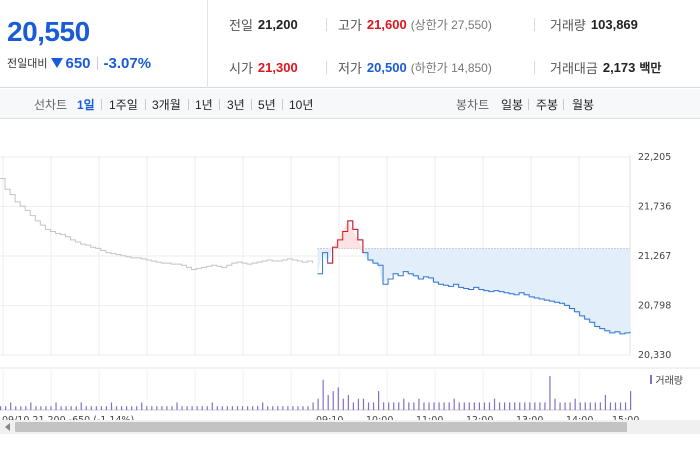 Image resolution: width=700 pixels, height=450 pixels. What do you see at coordinates (267, 105) in the screenshot?
I see `tab-5y: 5년` at bounding box center [267, 105].